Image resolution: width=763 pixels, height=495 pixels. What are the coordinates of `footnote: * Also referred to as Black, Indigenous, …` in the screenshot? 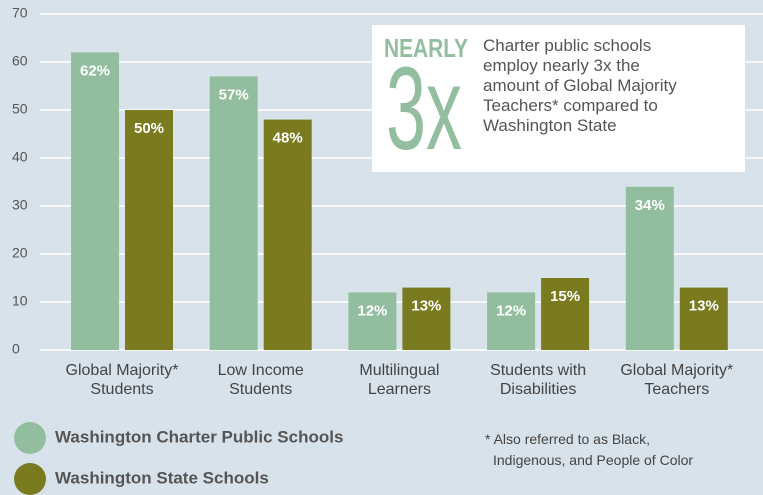 It's located at (589, 449).